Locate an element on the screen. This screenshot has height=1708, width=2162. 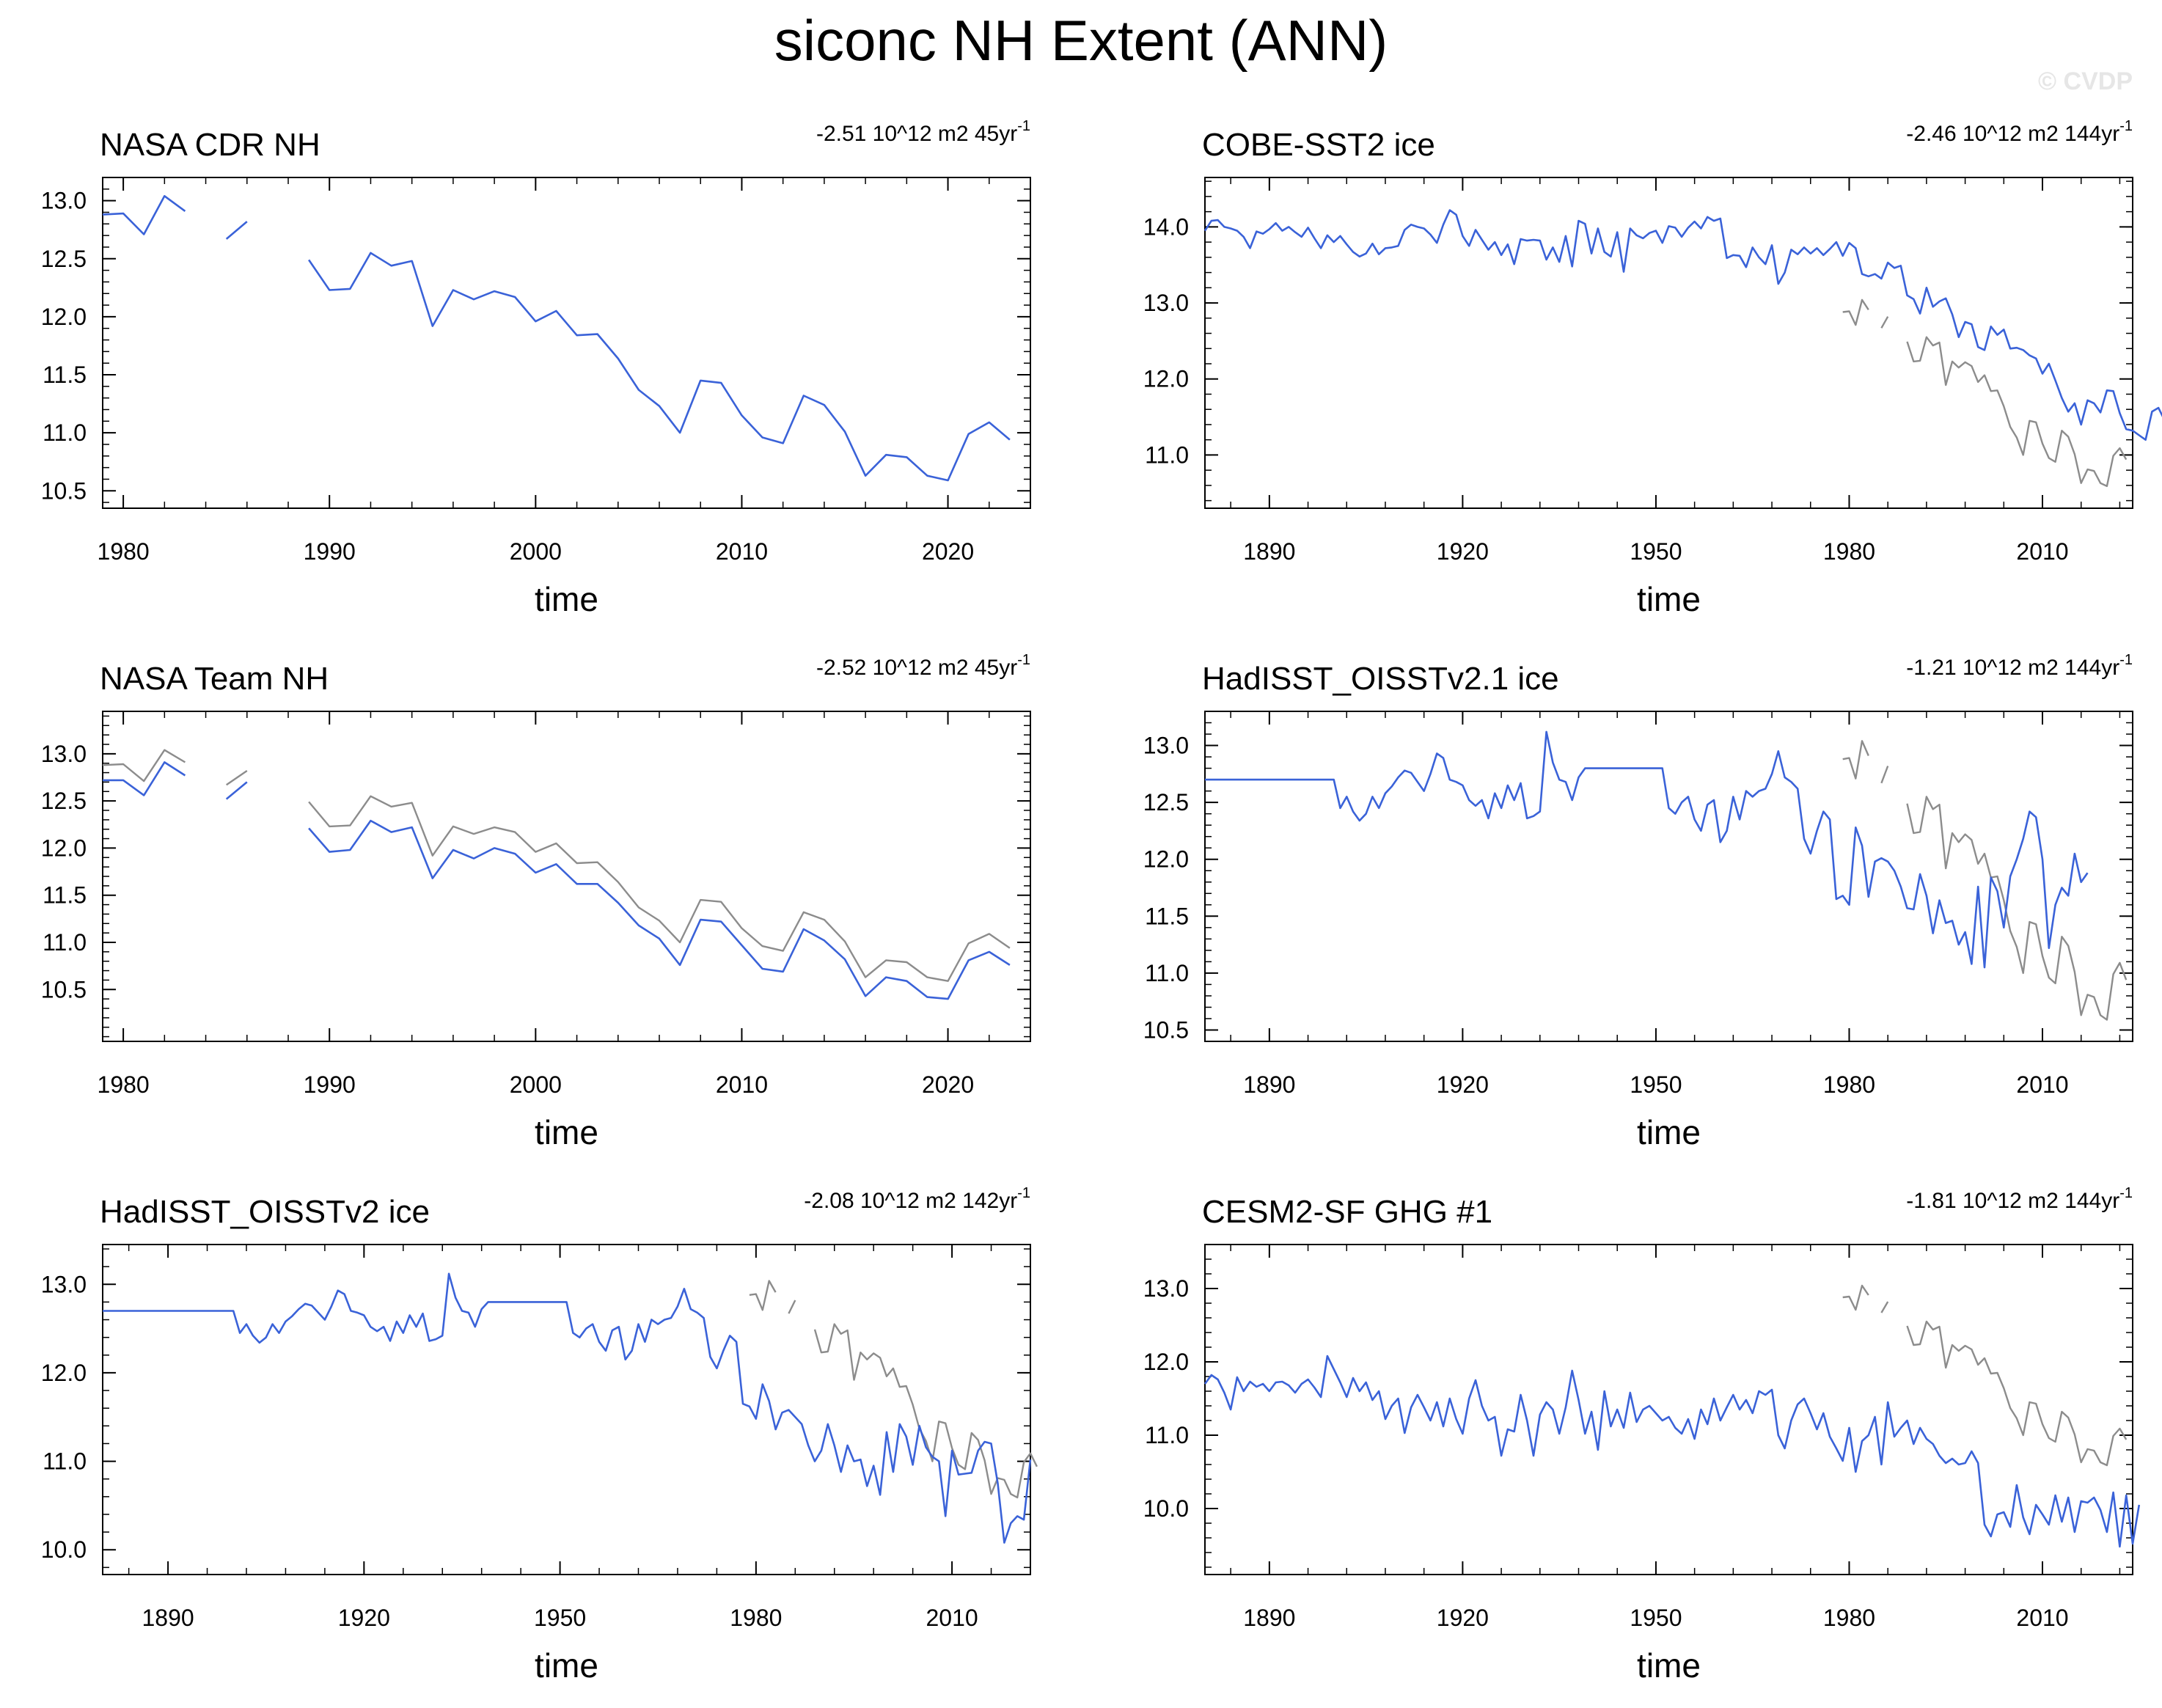
panel-title: HadISST_OISSTv2 ice is located at coordinates (265, 1212).